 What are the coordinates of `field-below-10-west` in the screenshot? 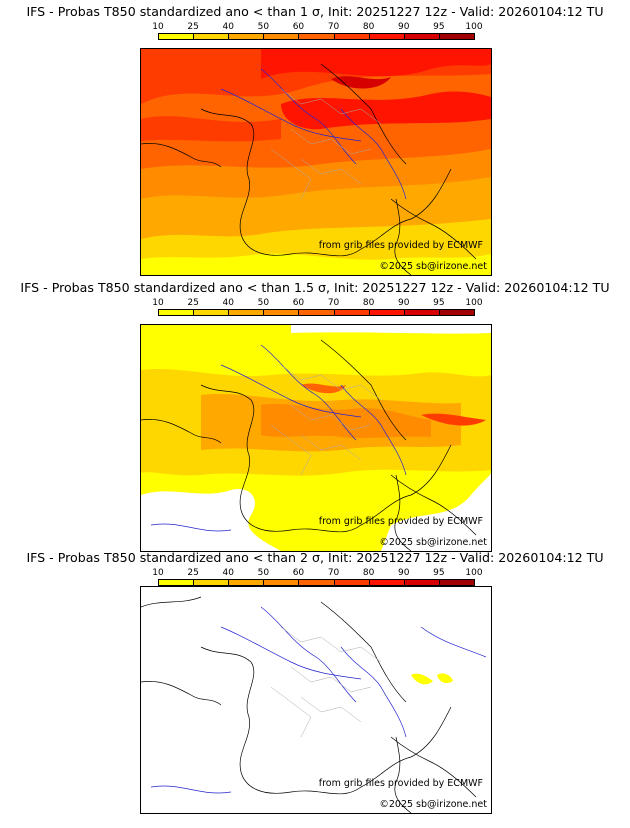 It's located at (211, 520).